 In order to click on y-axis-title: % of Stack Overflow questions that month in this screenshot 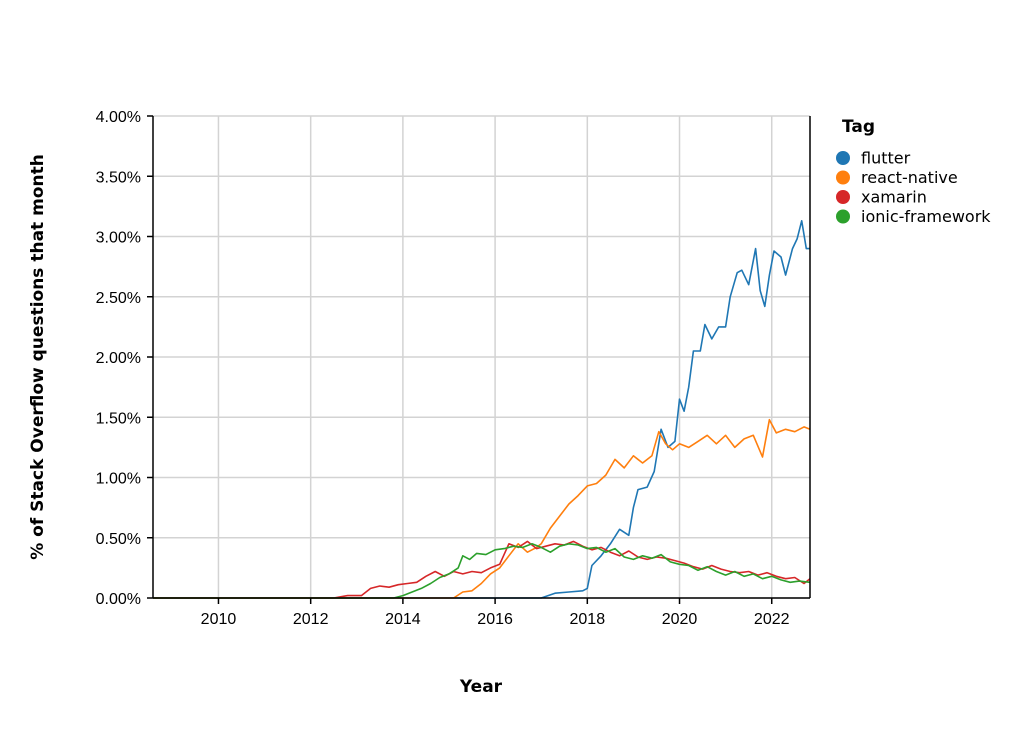, I will do `click(38, 357)`.